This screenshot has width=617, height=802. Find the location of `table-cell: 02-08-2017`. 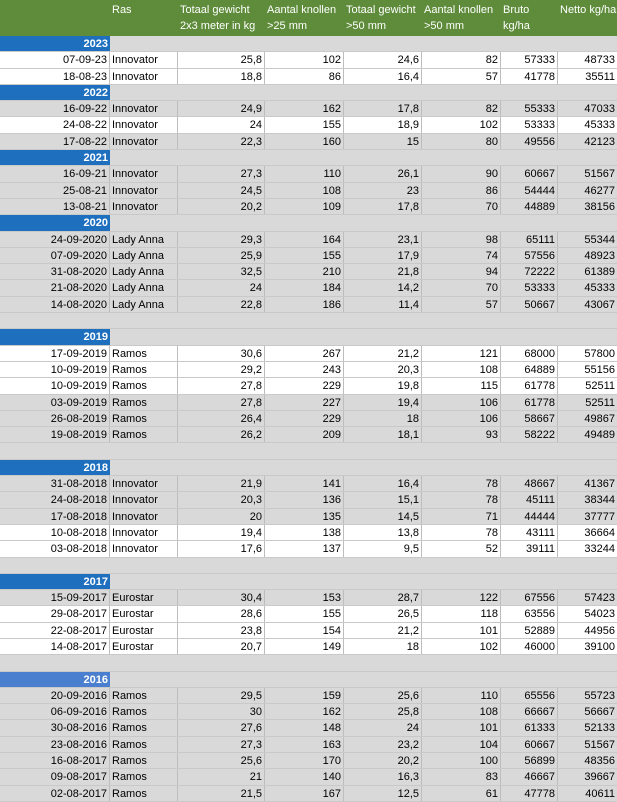

table-cell: 02-08-2017 is located at coordinates (55, 793).